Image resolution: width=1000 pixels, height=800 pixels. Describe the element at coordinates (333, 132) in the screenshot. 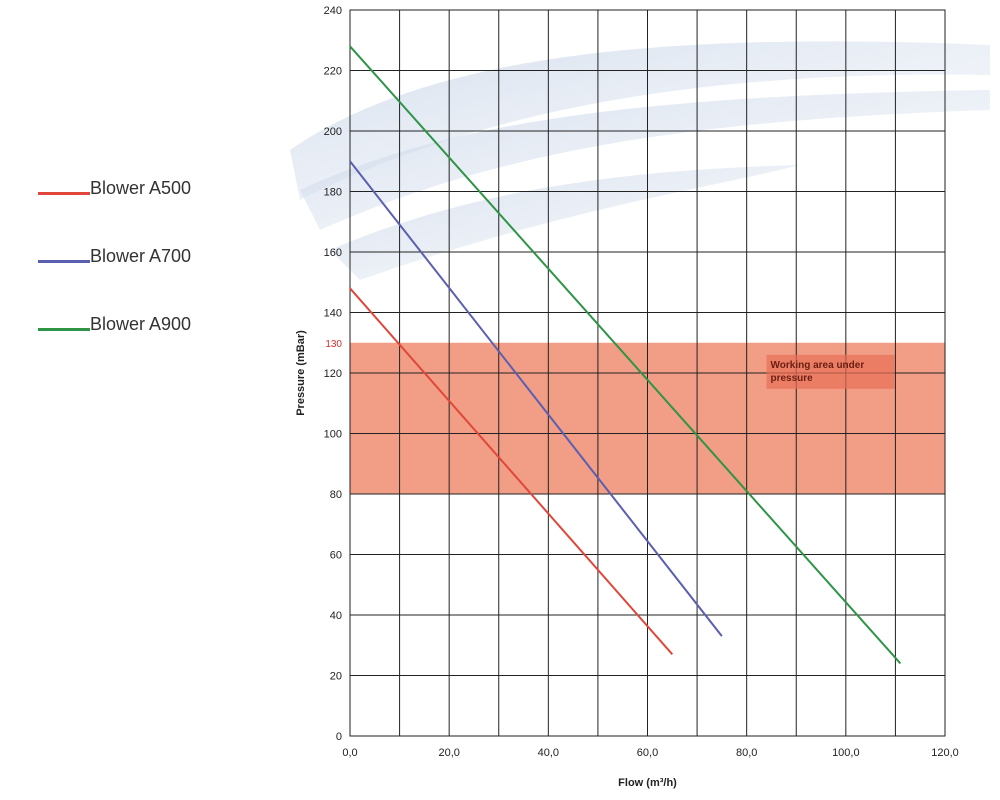

I see `y-tick-label: 200` at that location.